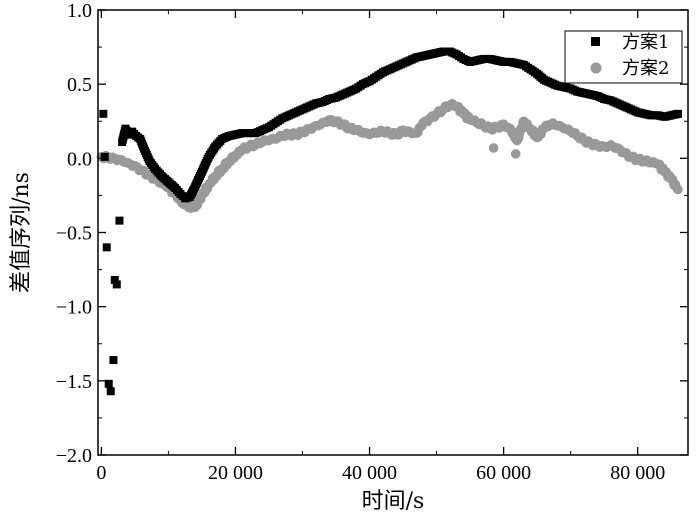 The width and height of the screenshot is (700, 518). I want to click on legend-label-series-1: 方案1, so click(645, 42).